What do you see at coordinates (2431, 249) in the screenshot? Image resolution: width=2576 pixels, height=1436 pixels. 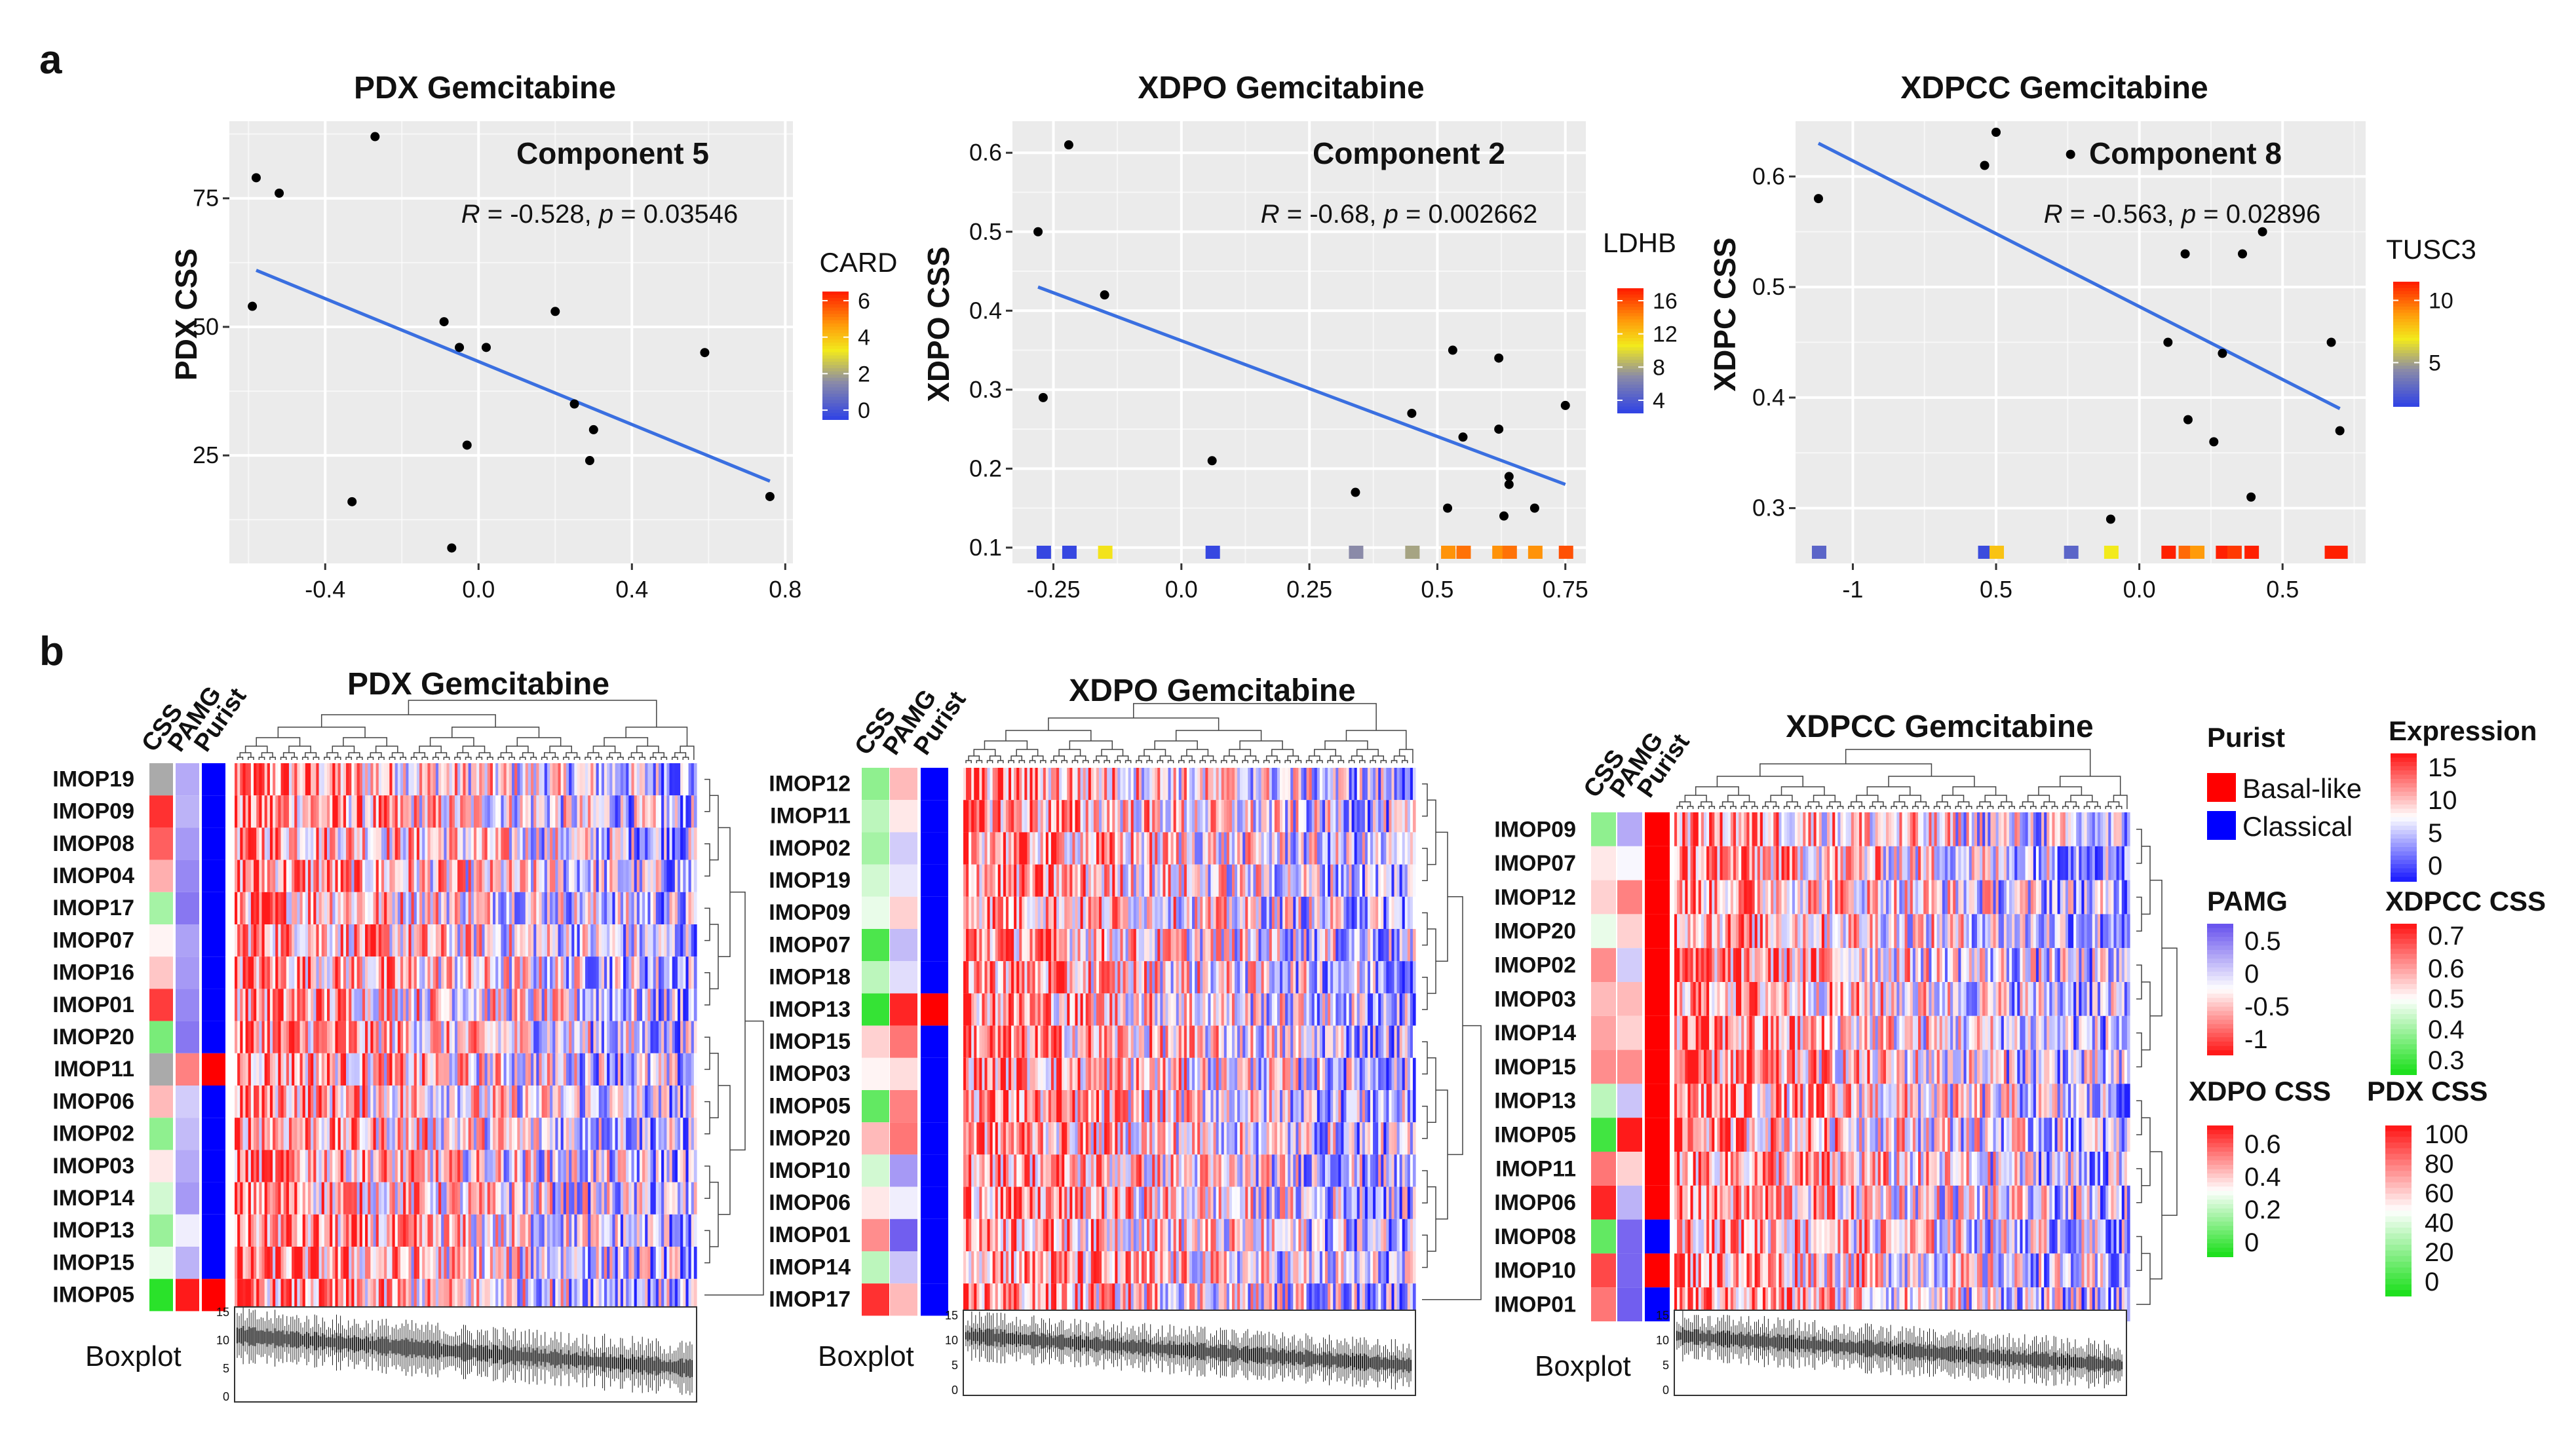 I see `colorbar-title: TUSC3` at bounding box center [2431, 249].